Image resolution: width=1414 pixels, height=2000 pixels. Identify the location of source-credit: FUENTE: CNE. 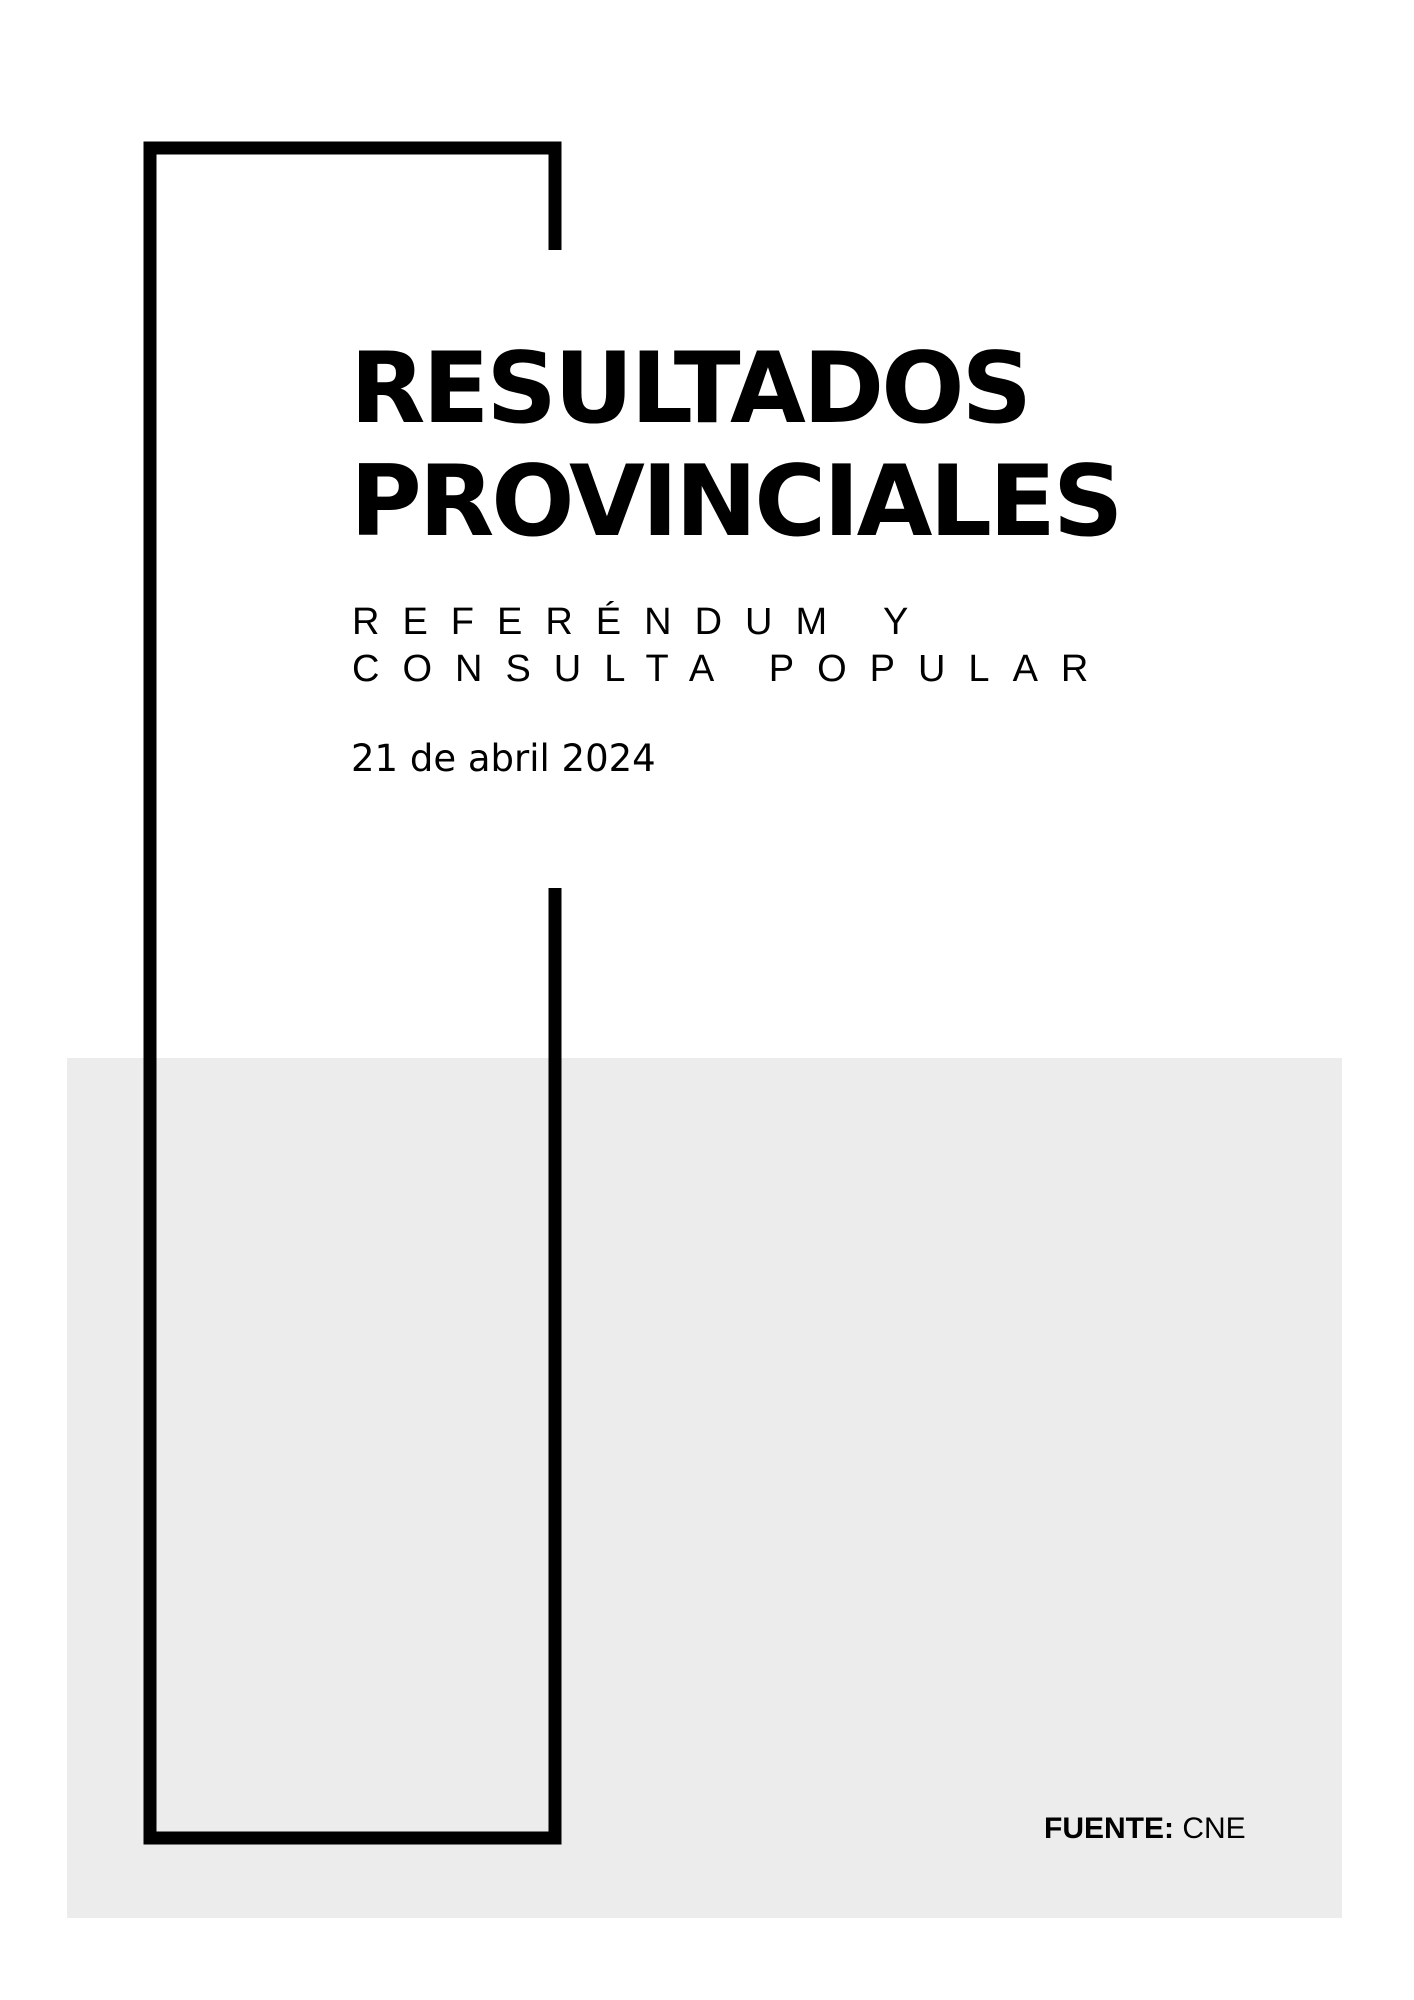
(1145, 1829).